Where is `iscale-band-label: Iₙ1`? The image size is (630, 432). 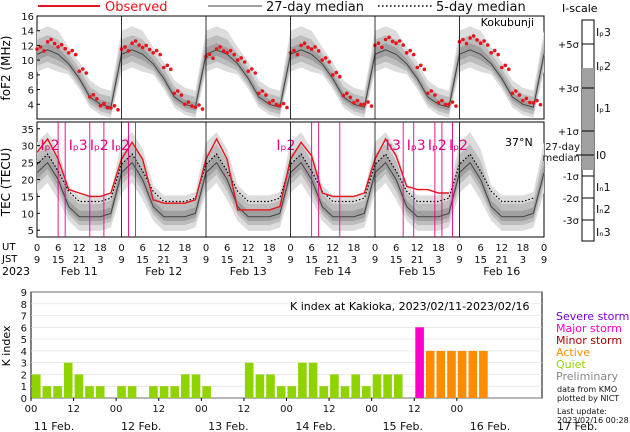 iscale-band-label: Iₙ1 is located at coordinates (603, 187).